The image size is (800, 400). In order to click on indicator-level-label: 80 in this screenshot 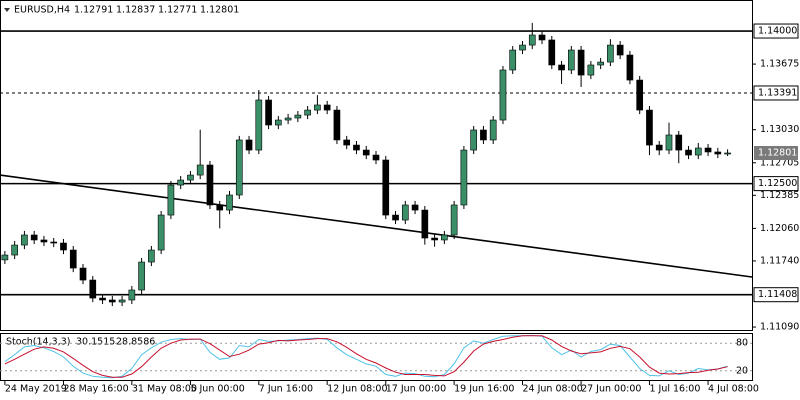, I will do `click(742, 343)`.